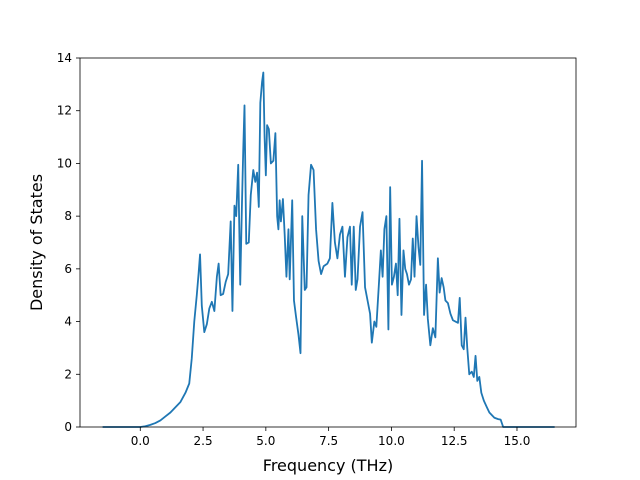 Image resolution: width=640 pixels, height=480 pixels. What do you see at coordinates (68, 269) in the screenshot?
I see `y-tick-label: 6` at bounding box center [68, 269].